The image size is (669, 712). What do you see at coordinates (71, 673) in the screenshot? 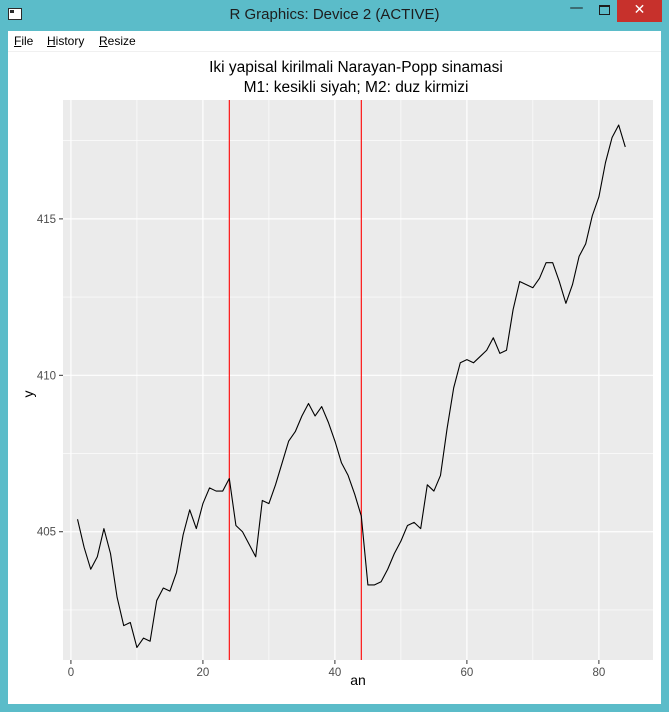
I see `x-tick-label: 0` at bounding box center [71, 673].